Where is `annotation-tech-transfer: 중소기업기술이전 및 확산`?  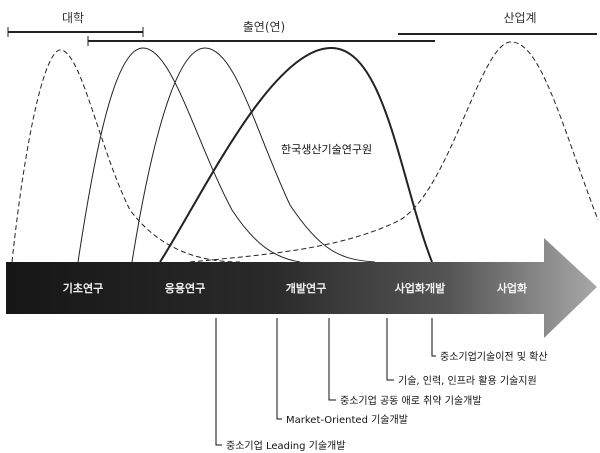 annotation-tech-transfer: 중소기업기술이전 및 확산 is located at coordinates (494, 356).